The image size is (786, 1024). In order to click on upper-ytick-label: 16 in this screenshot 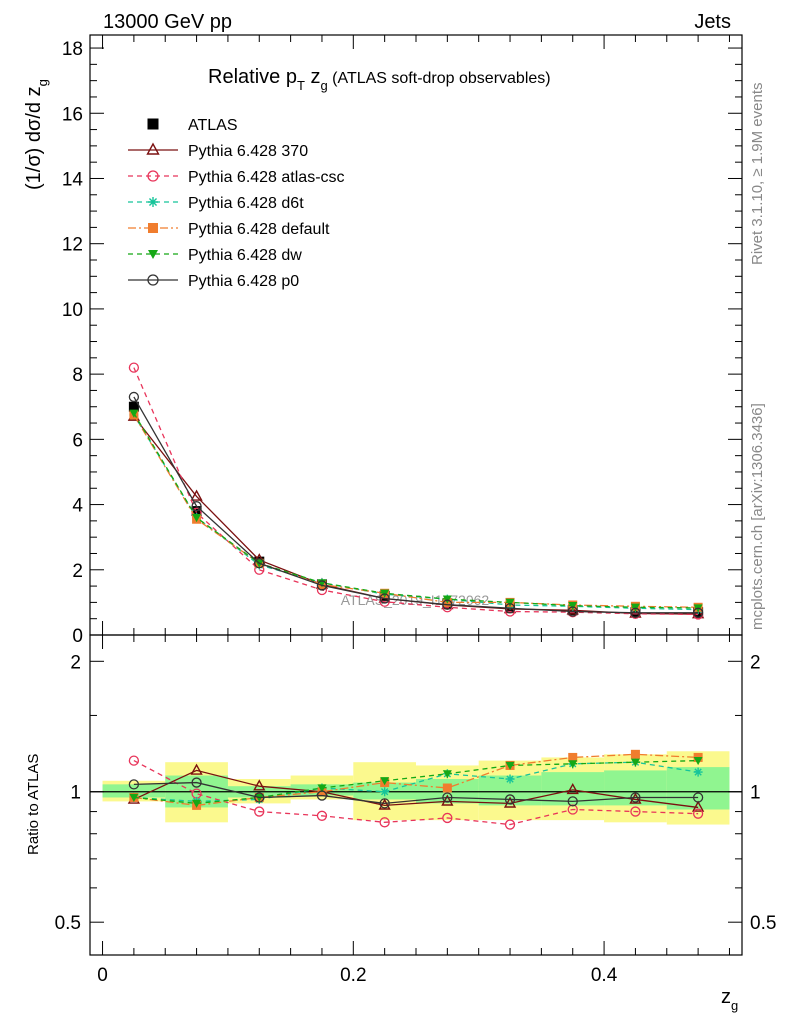, I will do `click(72, 114)`.